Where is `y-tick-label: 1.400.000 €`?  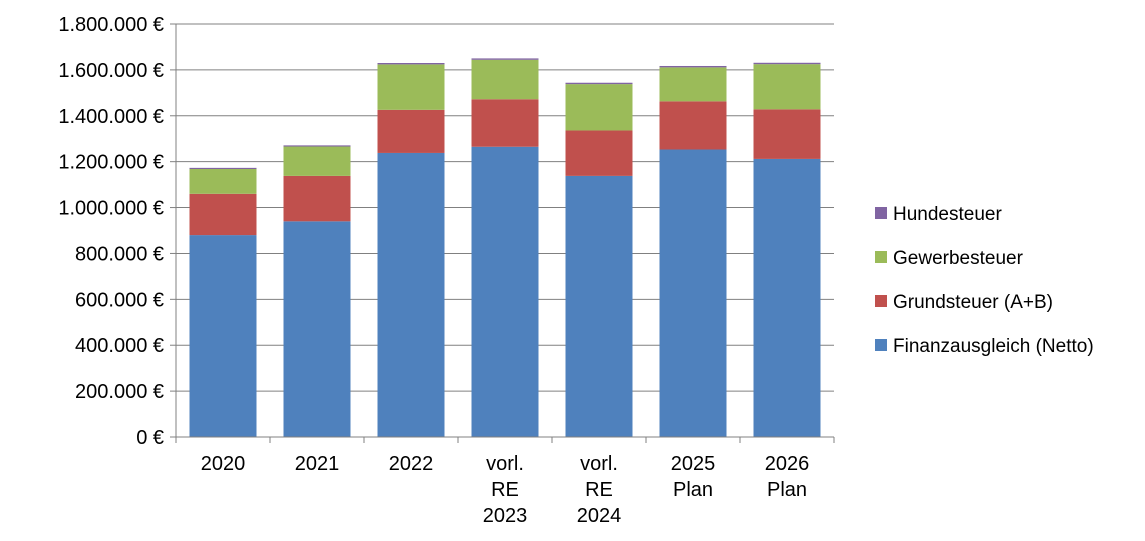 y-tick-label: 1.400.000 € is located at coordinates (111, 117).